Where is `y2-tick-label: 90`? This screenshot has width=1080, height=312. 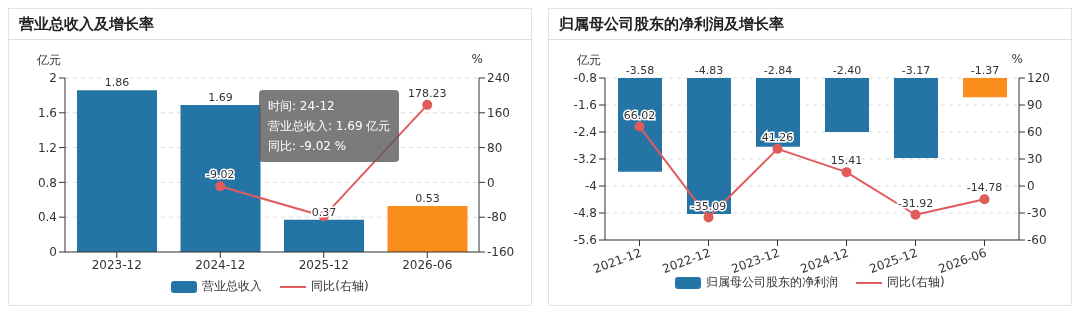 y2-tick-label: 90 is located at coordinates (1035, 105).